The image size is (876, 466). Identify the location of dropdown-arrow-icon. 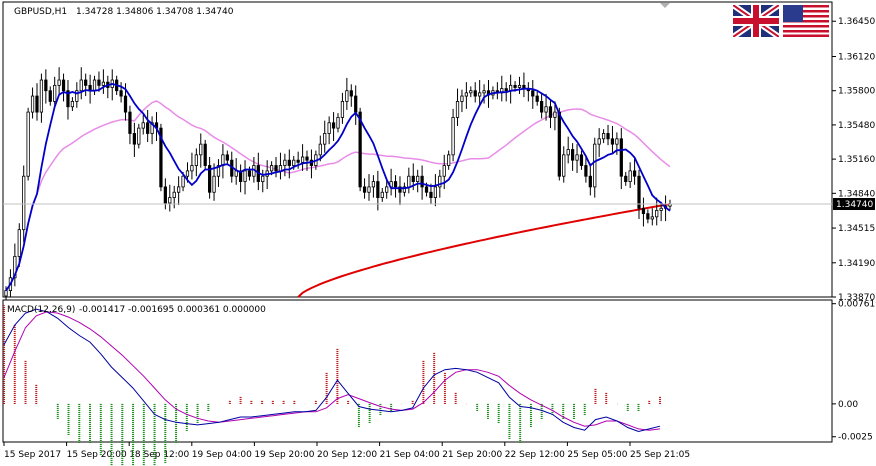
(665, 5).